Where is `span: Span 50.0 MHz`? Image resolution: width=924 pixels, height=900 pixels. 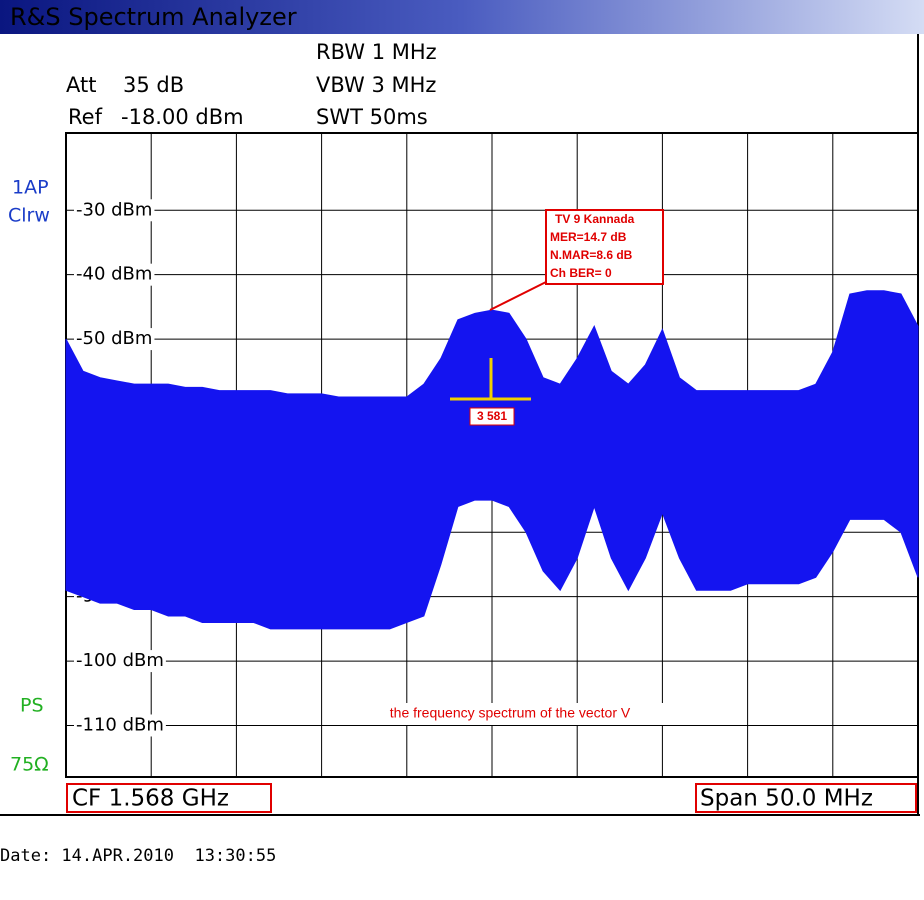 span: Span 50.0 MHz is located at coordinates (786, 799).